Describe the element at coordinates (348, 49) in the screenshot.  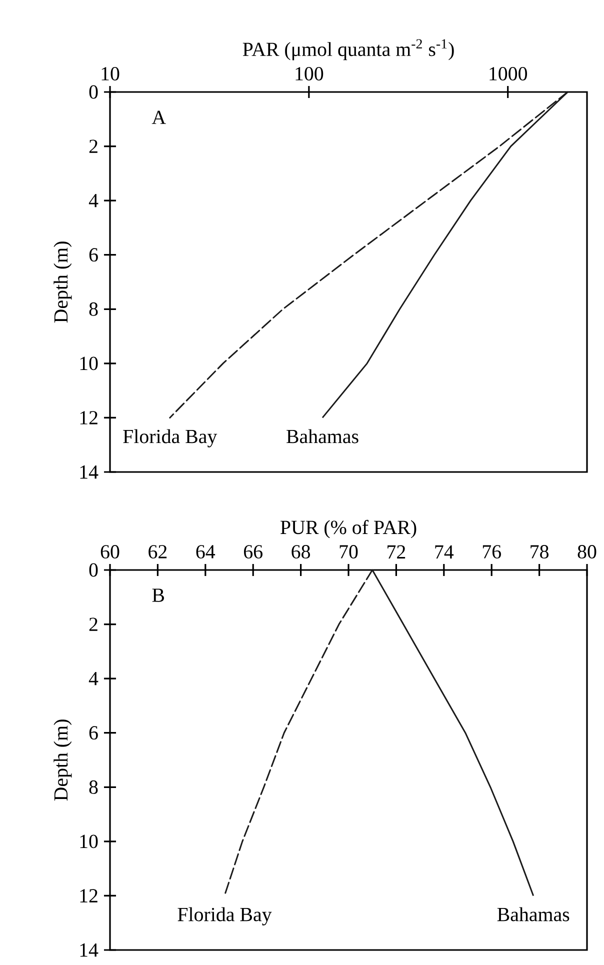
I see `x-axis-title: PAR (μmol quanta m$^{-2}$ s$^{-1}$)` at that location.